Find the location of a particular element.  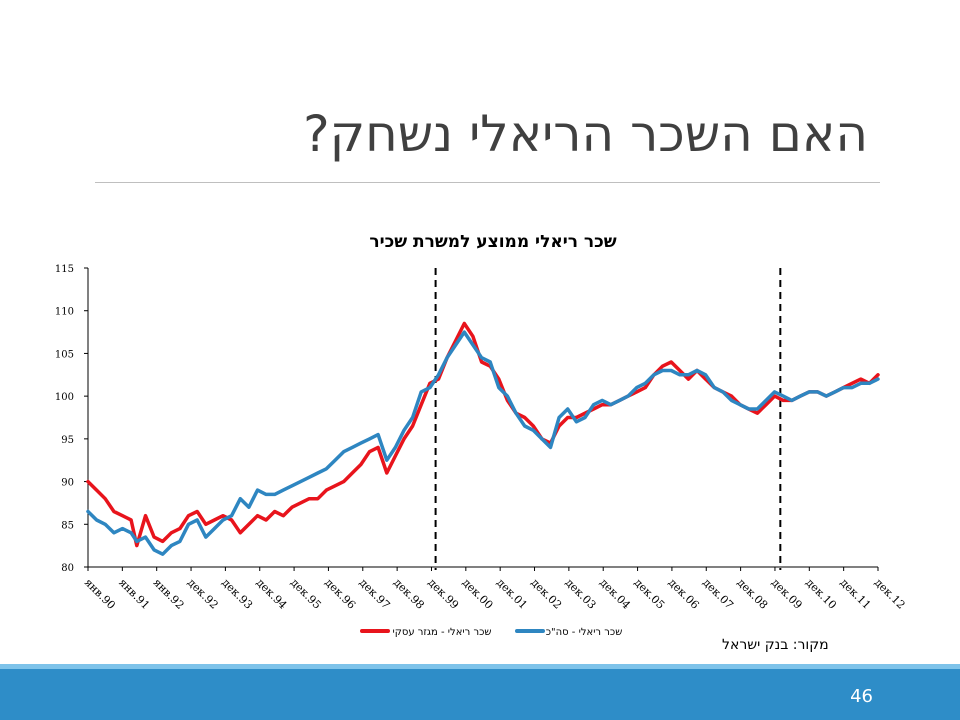

x-tick-label: дек.07 is located at coordinates (718, 594).